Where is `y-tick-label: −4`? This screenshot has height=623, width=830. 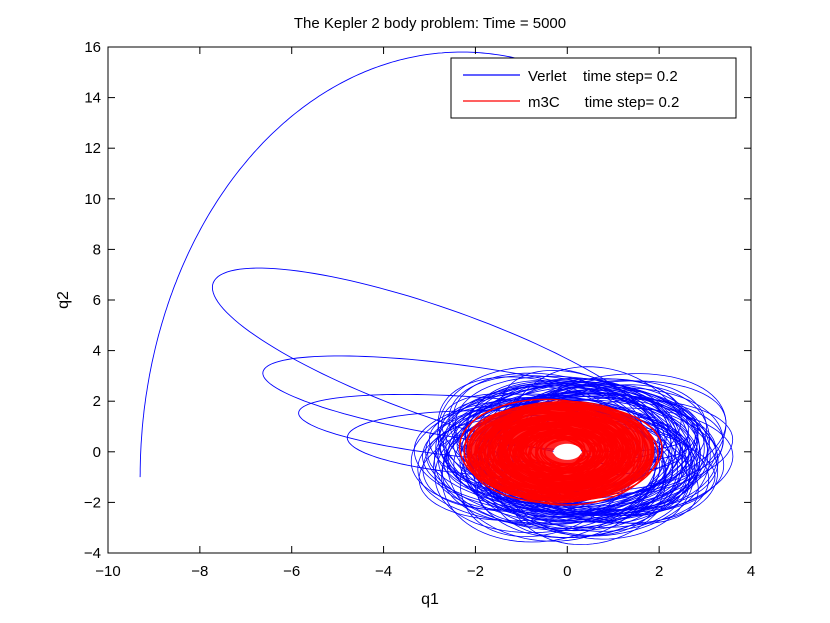
y-tick-label: −4 is located at coordinates (92, 553).